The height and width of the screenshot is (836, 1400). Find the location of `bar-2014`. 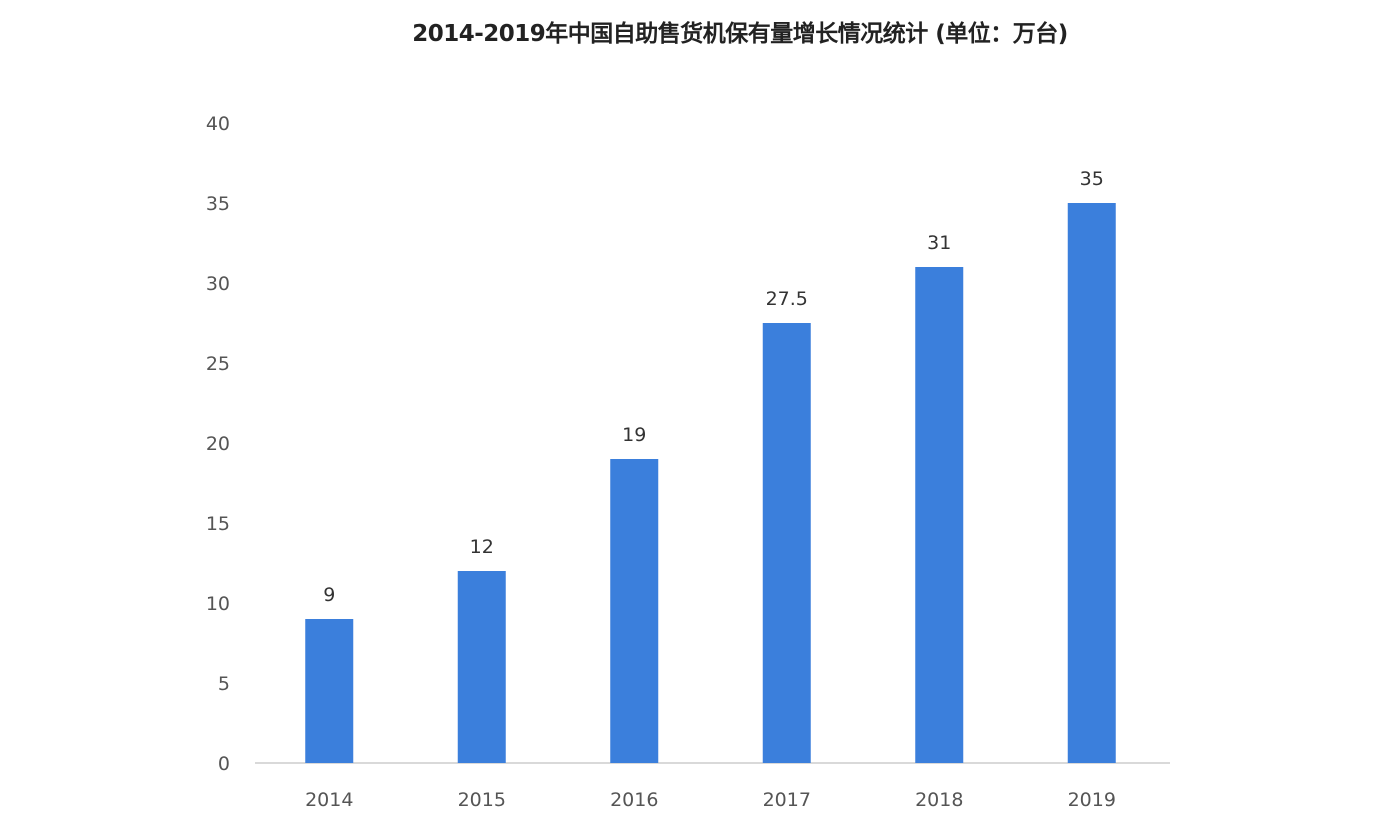

bar-2014 is located at coordinates (329, 691).